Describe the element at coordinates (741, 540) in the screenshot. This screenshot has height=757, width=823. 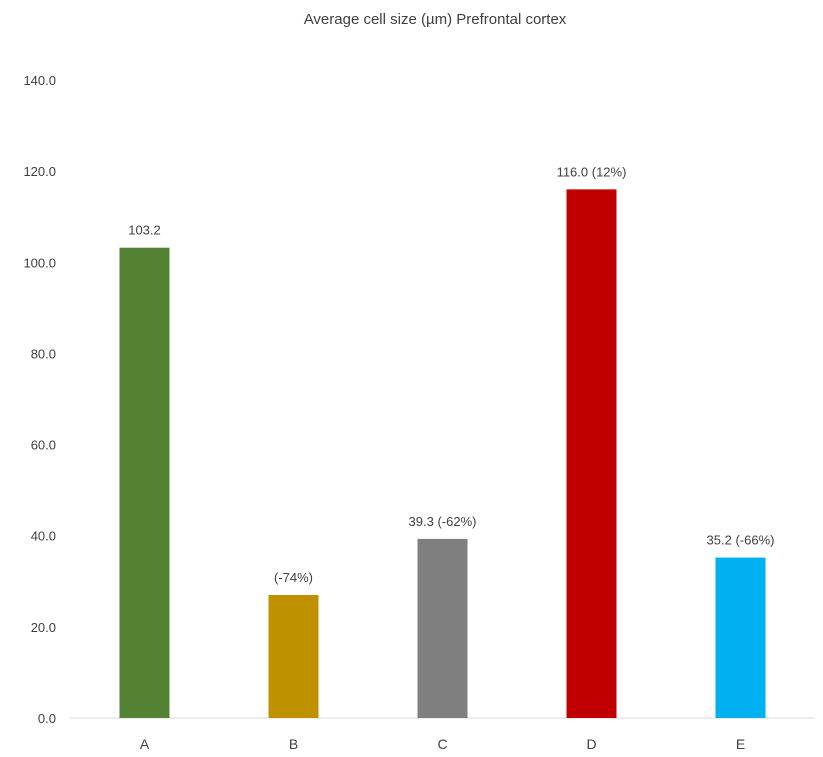
I see `data-label-e: 35.2 (-66%)` at that location.